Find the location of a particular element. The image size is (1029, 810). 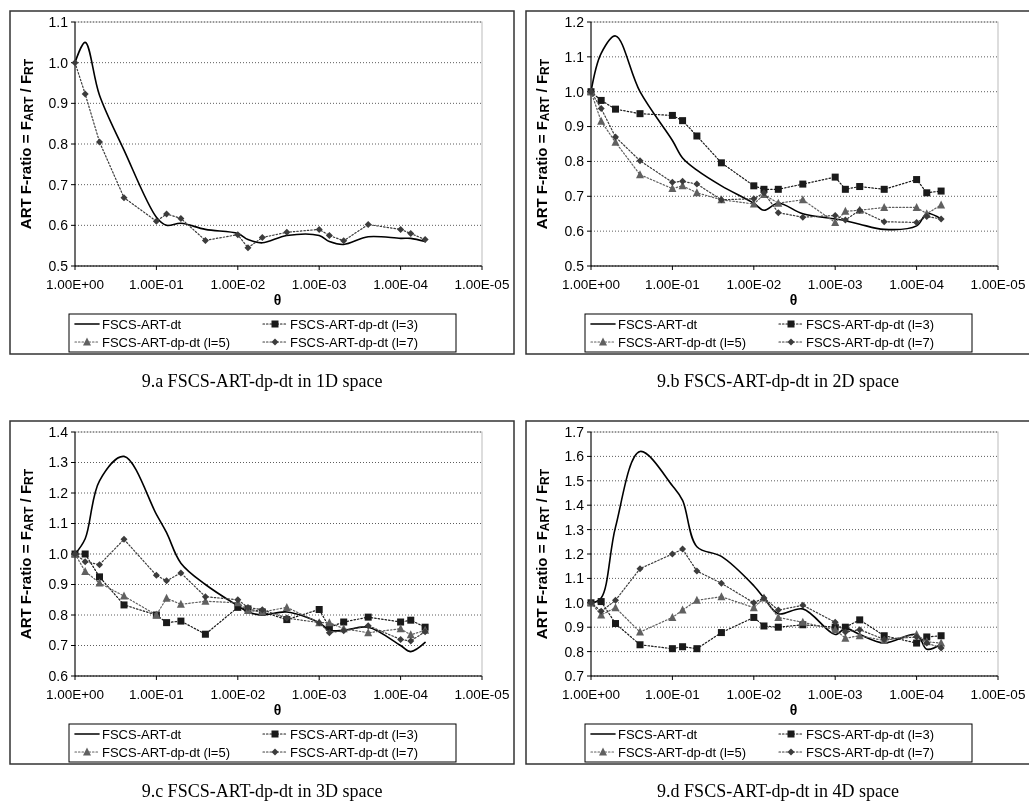

text: 9.b FSCS-ART-dp-dt in 2D space is located at coordinates (778, 381).